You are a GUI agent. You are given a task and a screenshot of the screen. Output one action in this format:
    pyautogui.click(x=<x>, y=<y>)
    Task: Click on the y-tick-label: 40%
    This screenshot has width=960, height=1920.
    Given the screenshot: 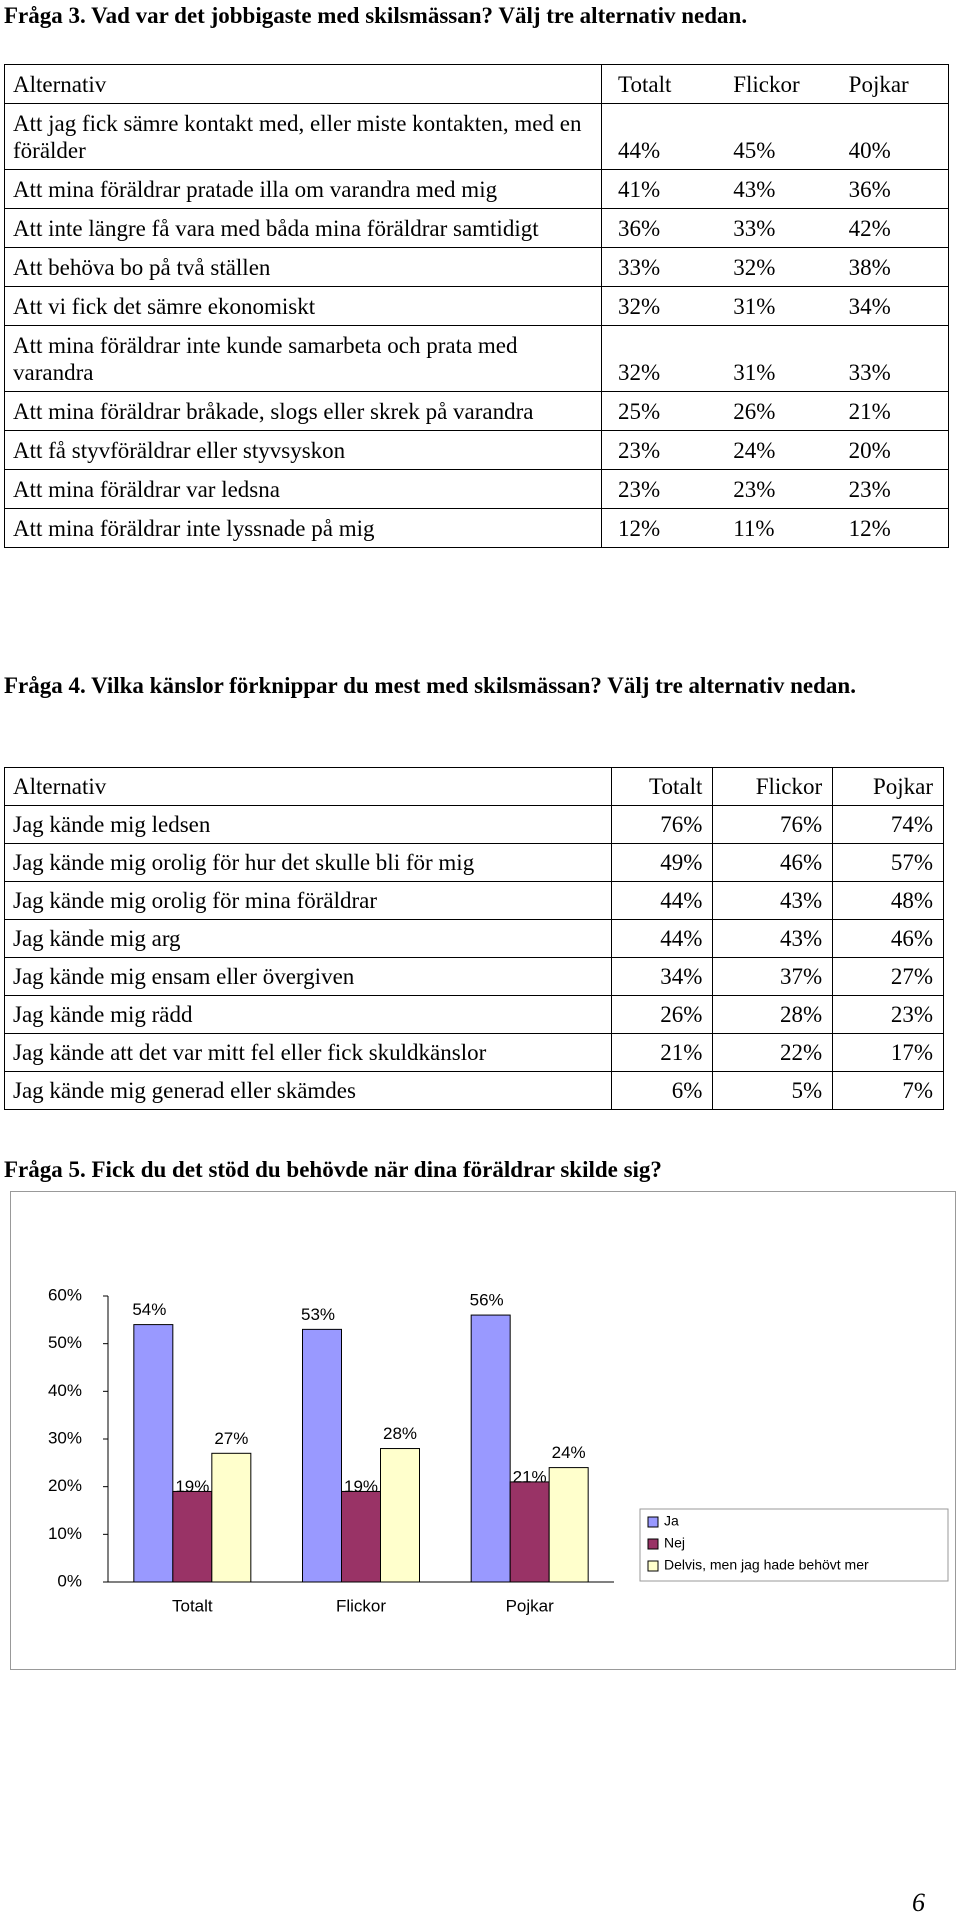 What is the action you would take?
    pyautogui.click(x=65, y=1390)
    